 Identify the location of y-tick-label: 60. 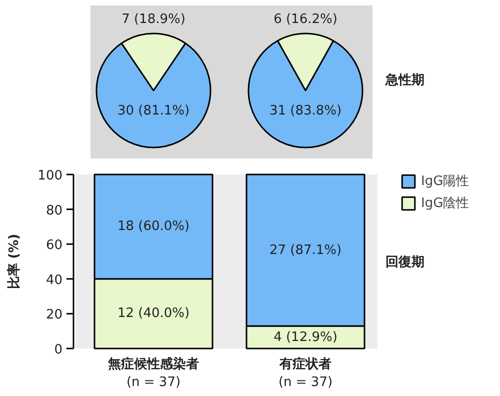
(54, 246).